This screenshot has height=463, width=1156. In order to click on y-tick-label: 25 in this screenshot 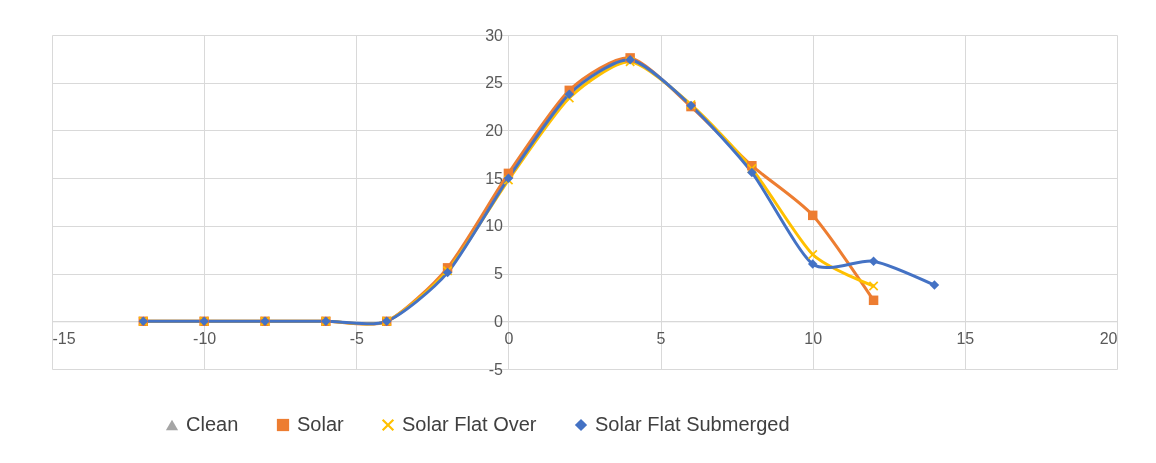, I will do `click(494, 83)`.